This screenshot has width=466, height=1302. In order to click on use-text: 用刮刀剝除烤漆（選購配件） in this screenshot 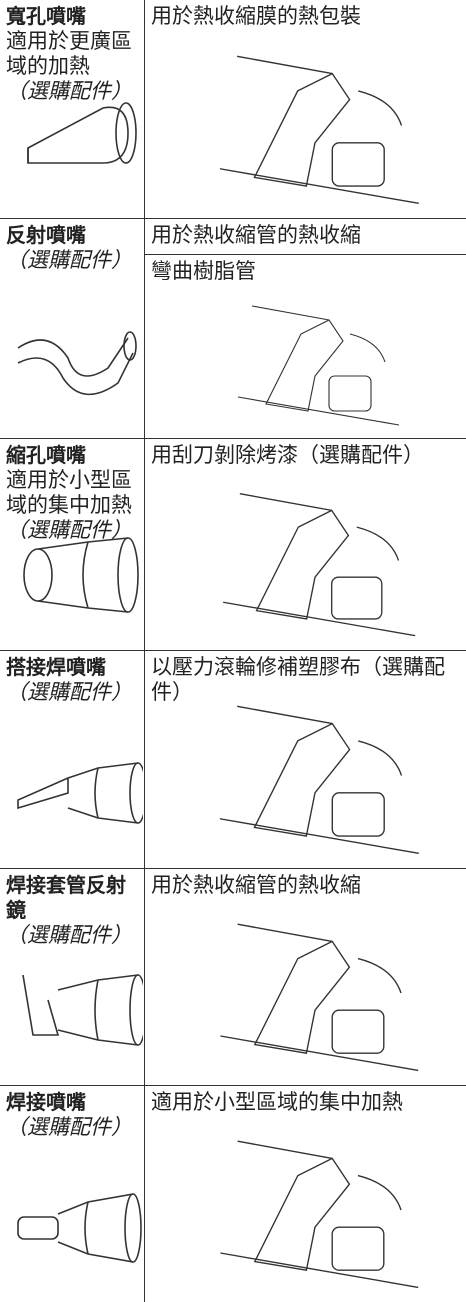, I will do `click(287, 455)`.